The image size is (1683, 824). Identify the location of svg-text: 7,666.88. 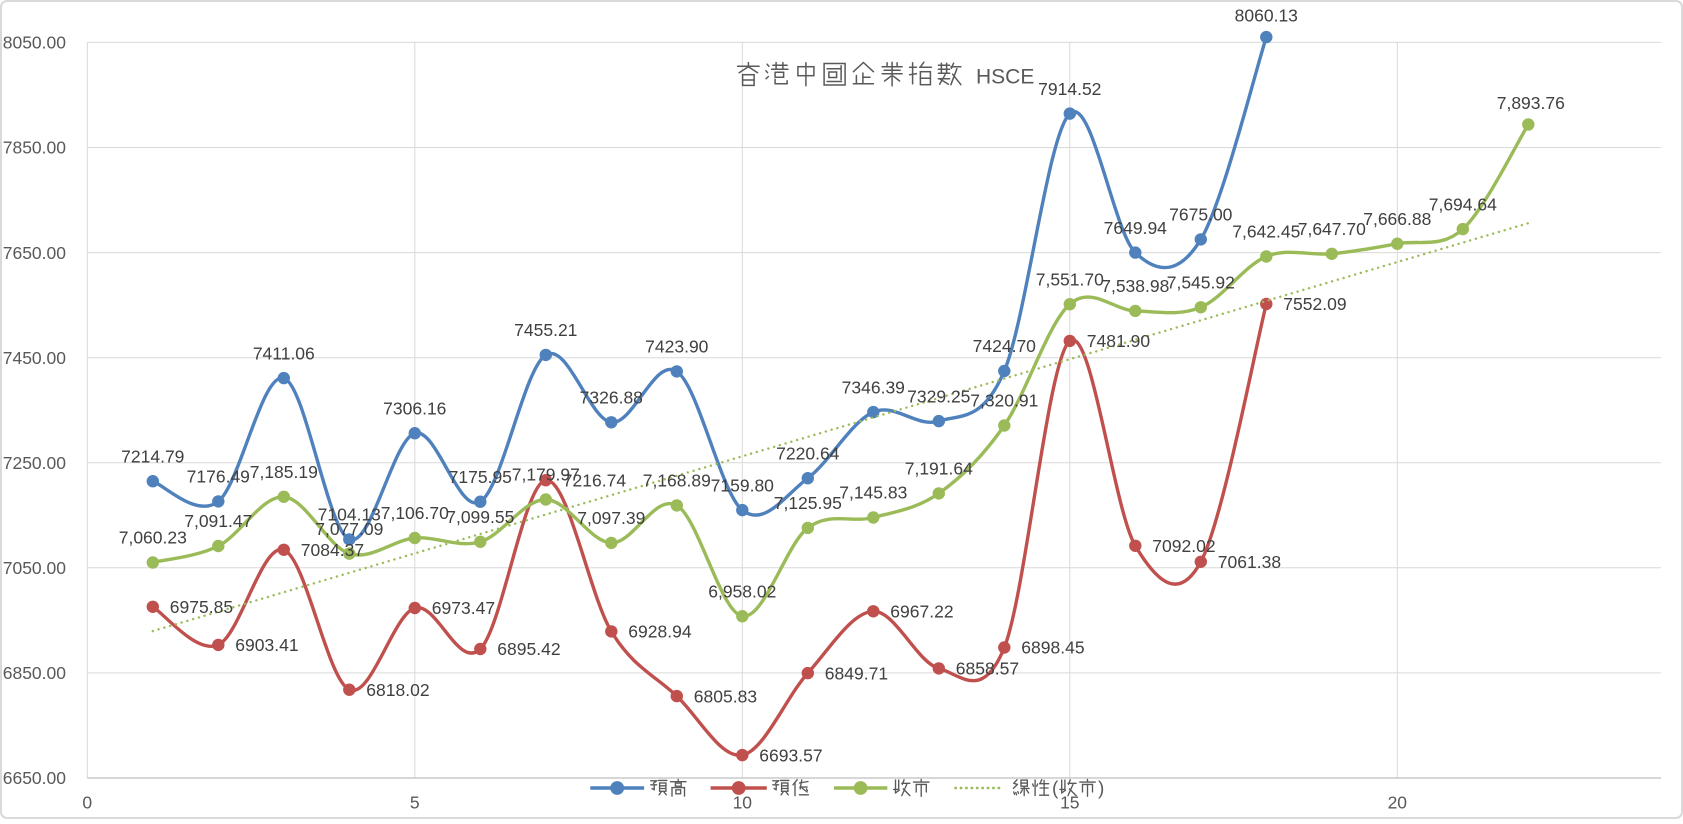
(1397, 219).